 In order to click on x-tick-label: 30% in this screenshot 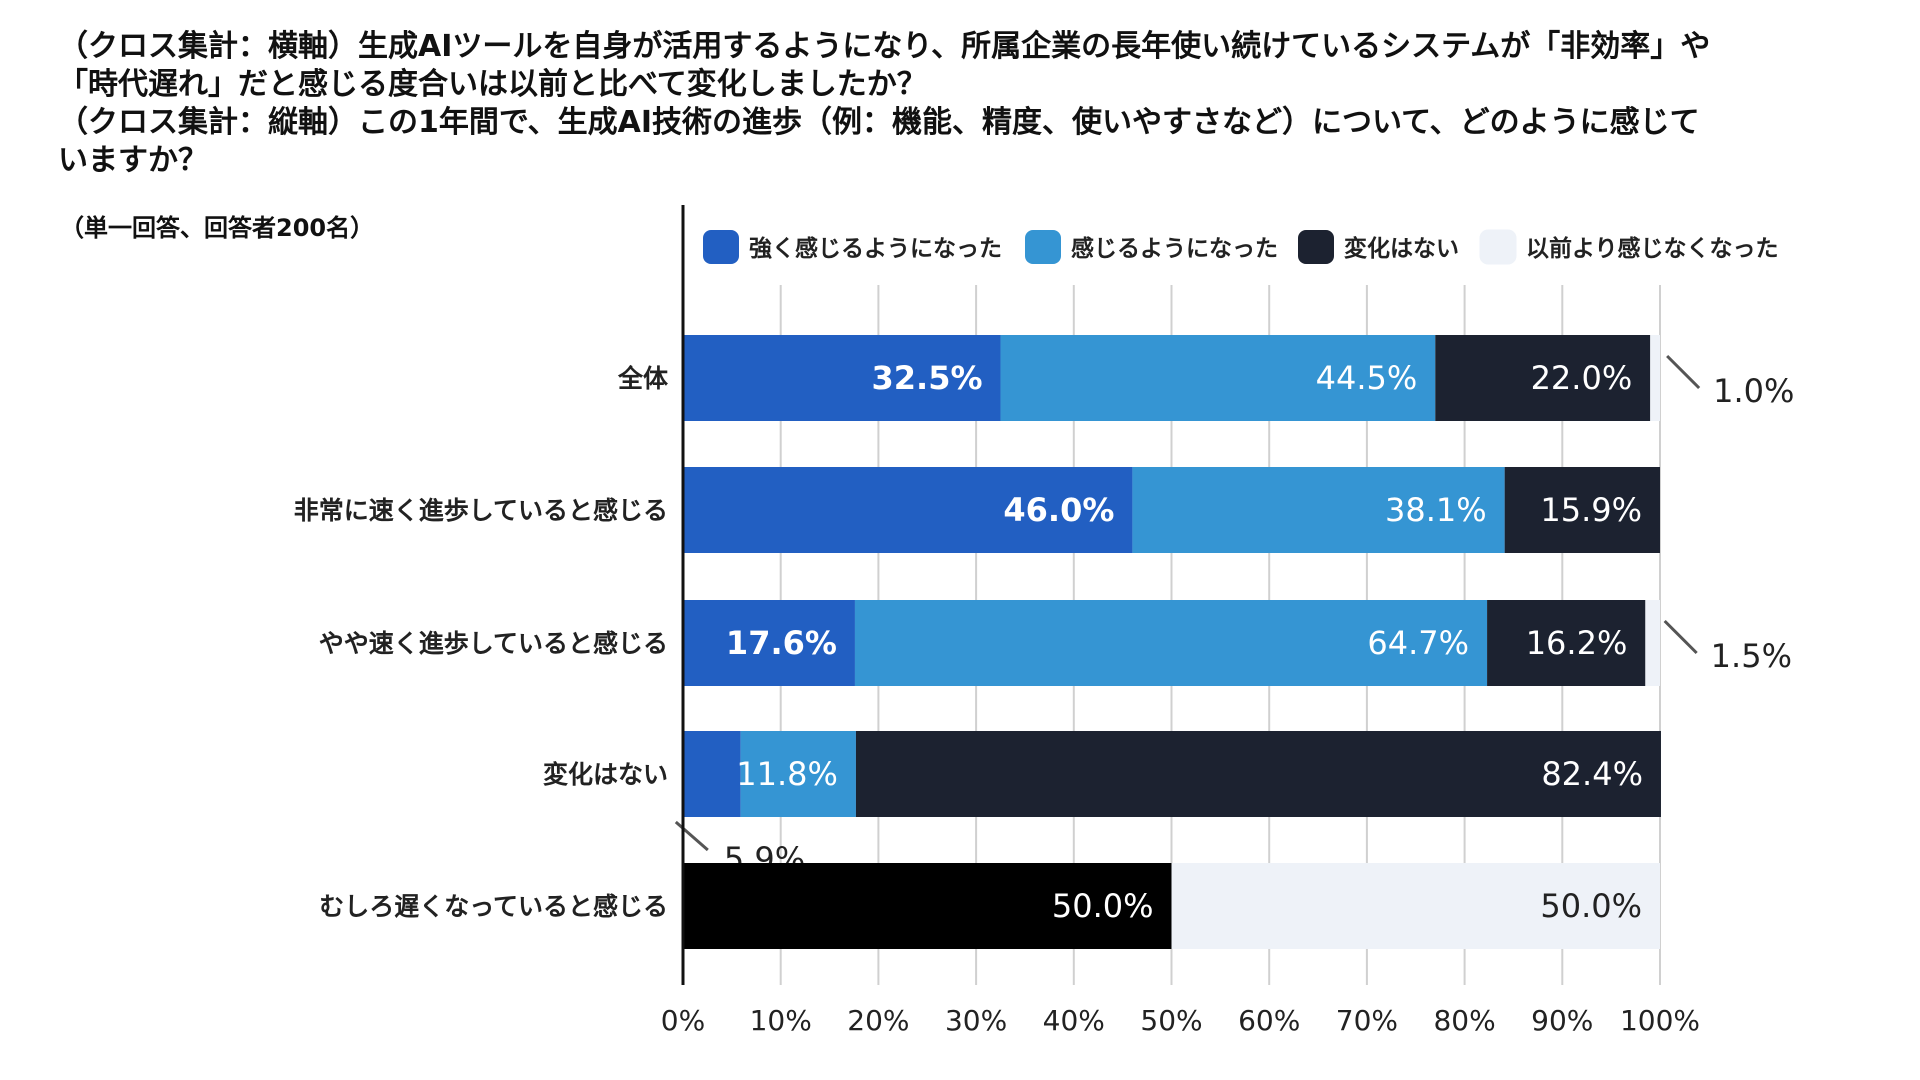, I will do `click(976, 1020)`.